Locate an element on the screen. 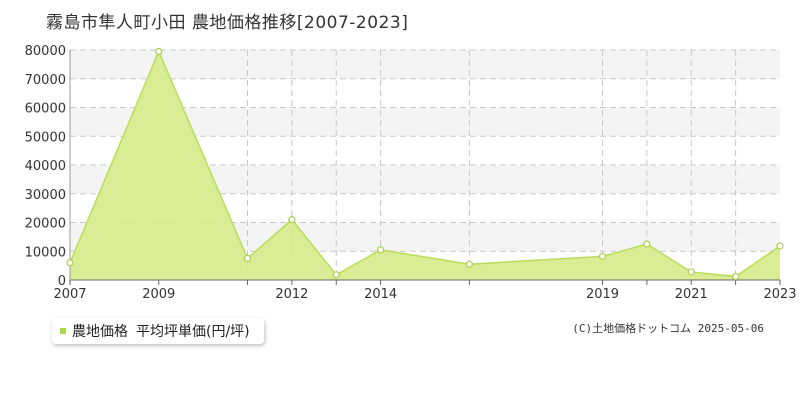 The height and width of the screenshot is (400, 800). y-tick-label: 60000 is located at coordinates (45, 109).